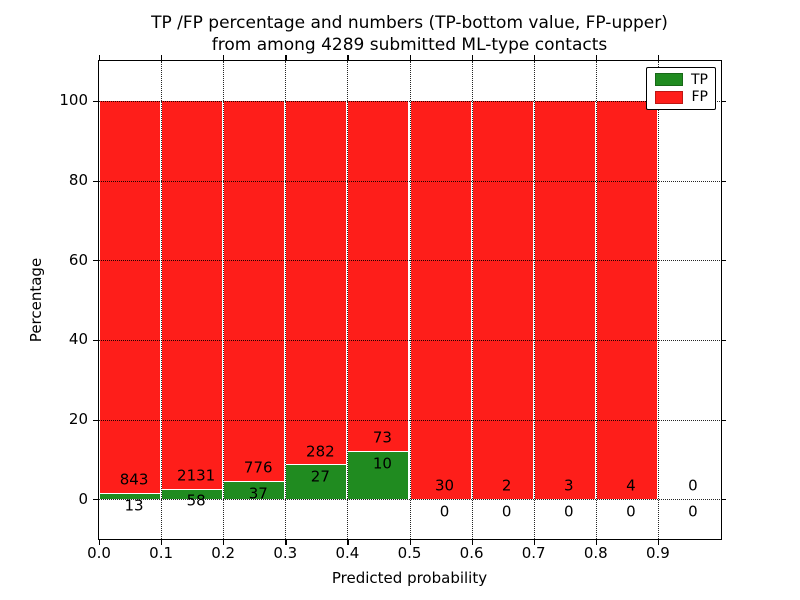  What do you see at coordinates (196, 500) in the screenshot?
I see `tp-count-label: 58` at bounding box center [196, 500].